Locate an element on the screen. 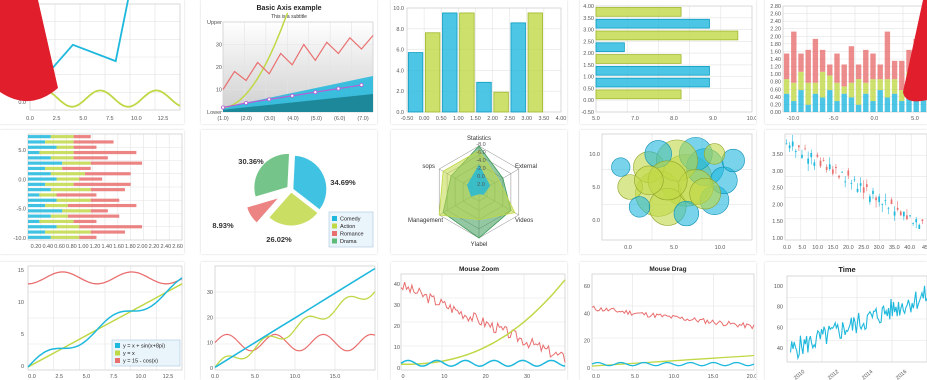 This screenshot has height=380, width=927. radar-axis-label: Statistics is located at coordinates (479, 139).